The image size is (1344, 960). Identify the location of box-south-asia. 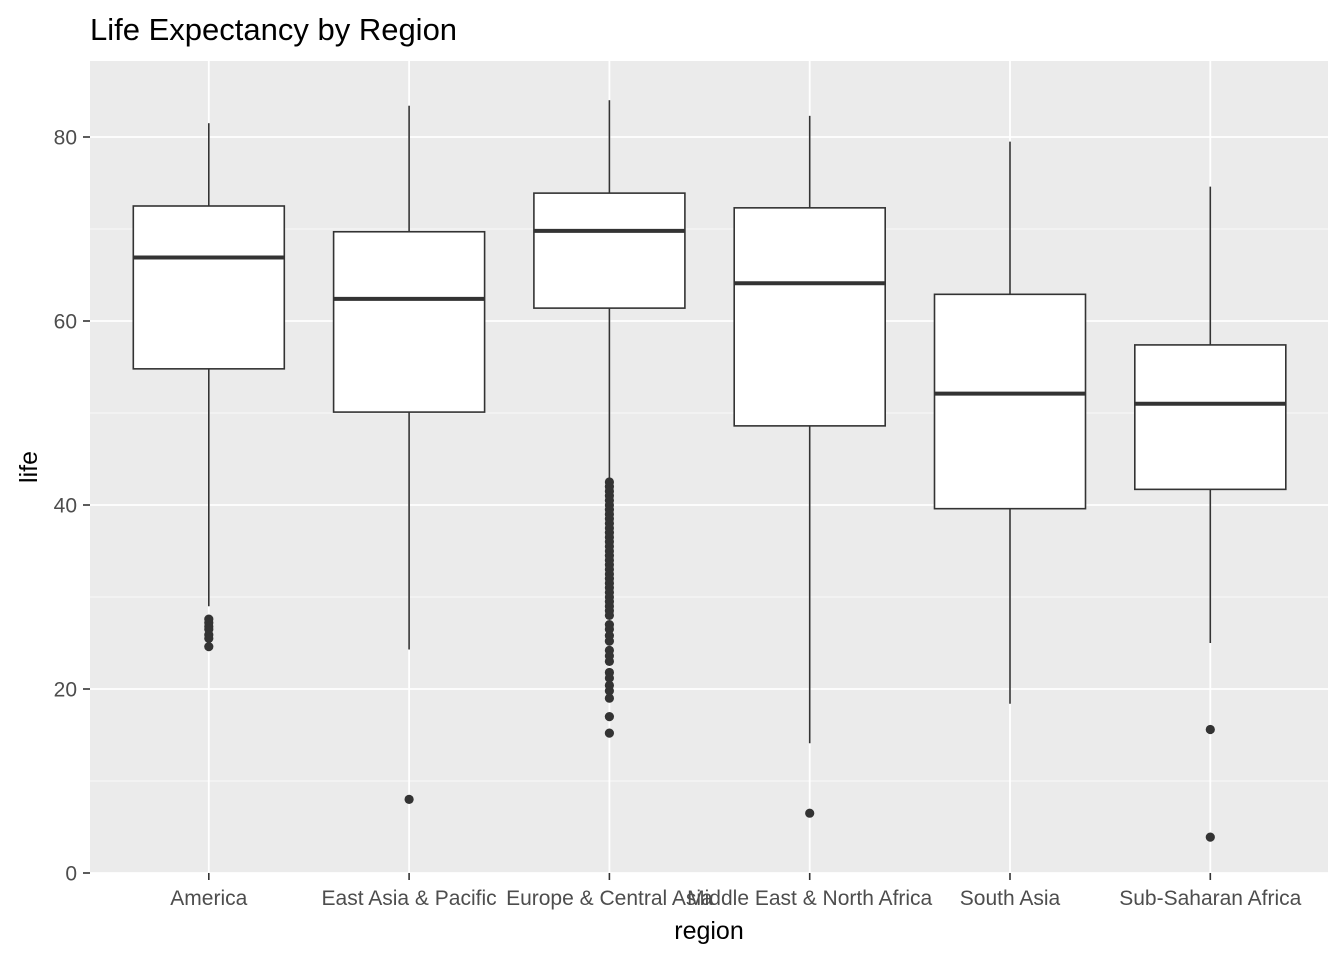
(1010, 422).